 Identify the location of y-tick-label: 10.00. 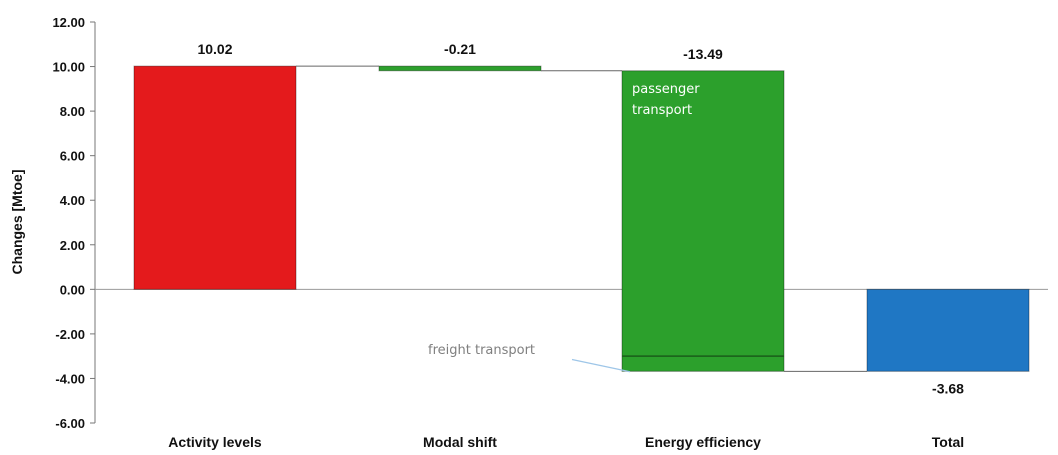
(68, 67).